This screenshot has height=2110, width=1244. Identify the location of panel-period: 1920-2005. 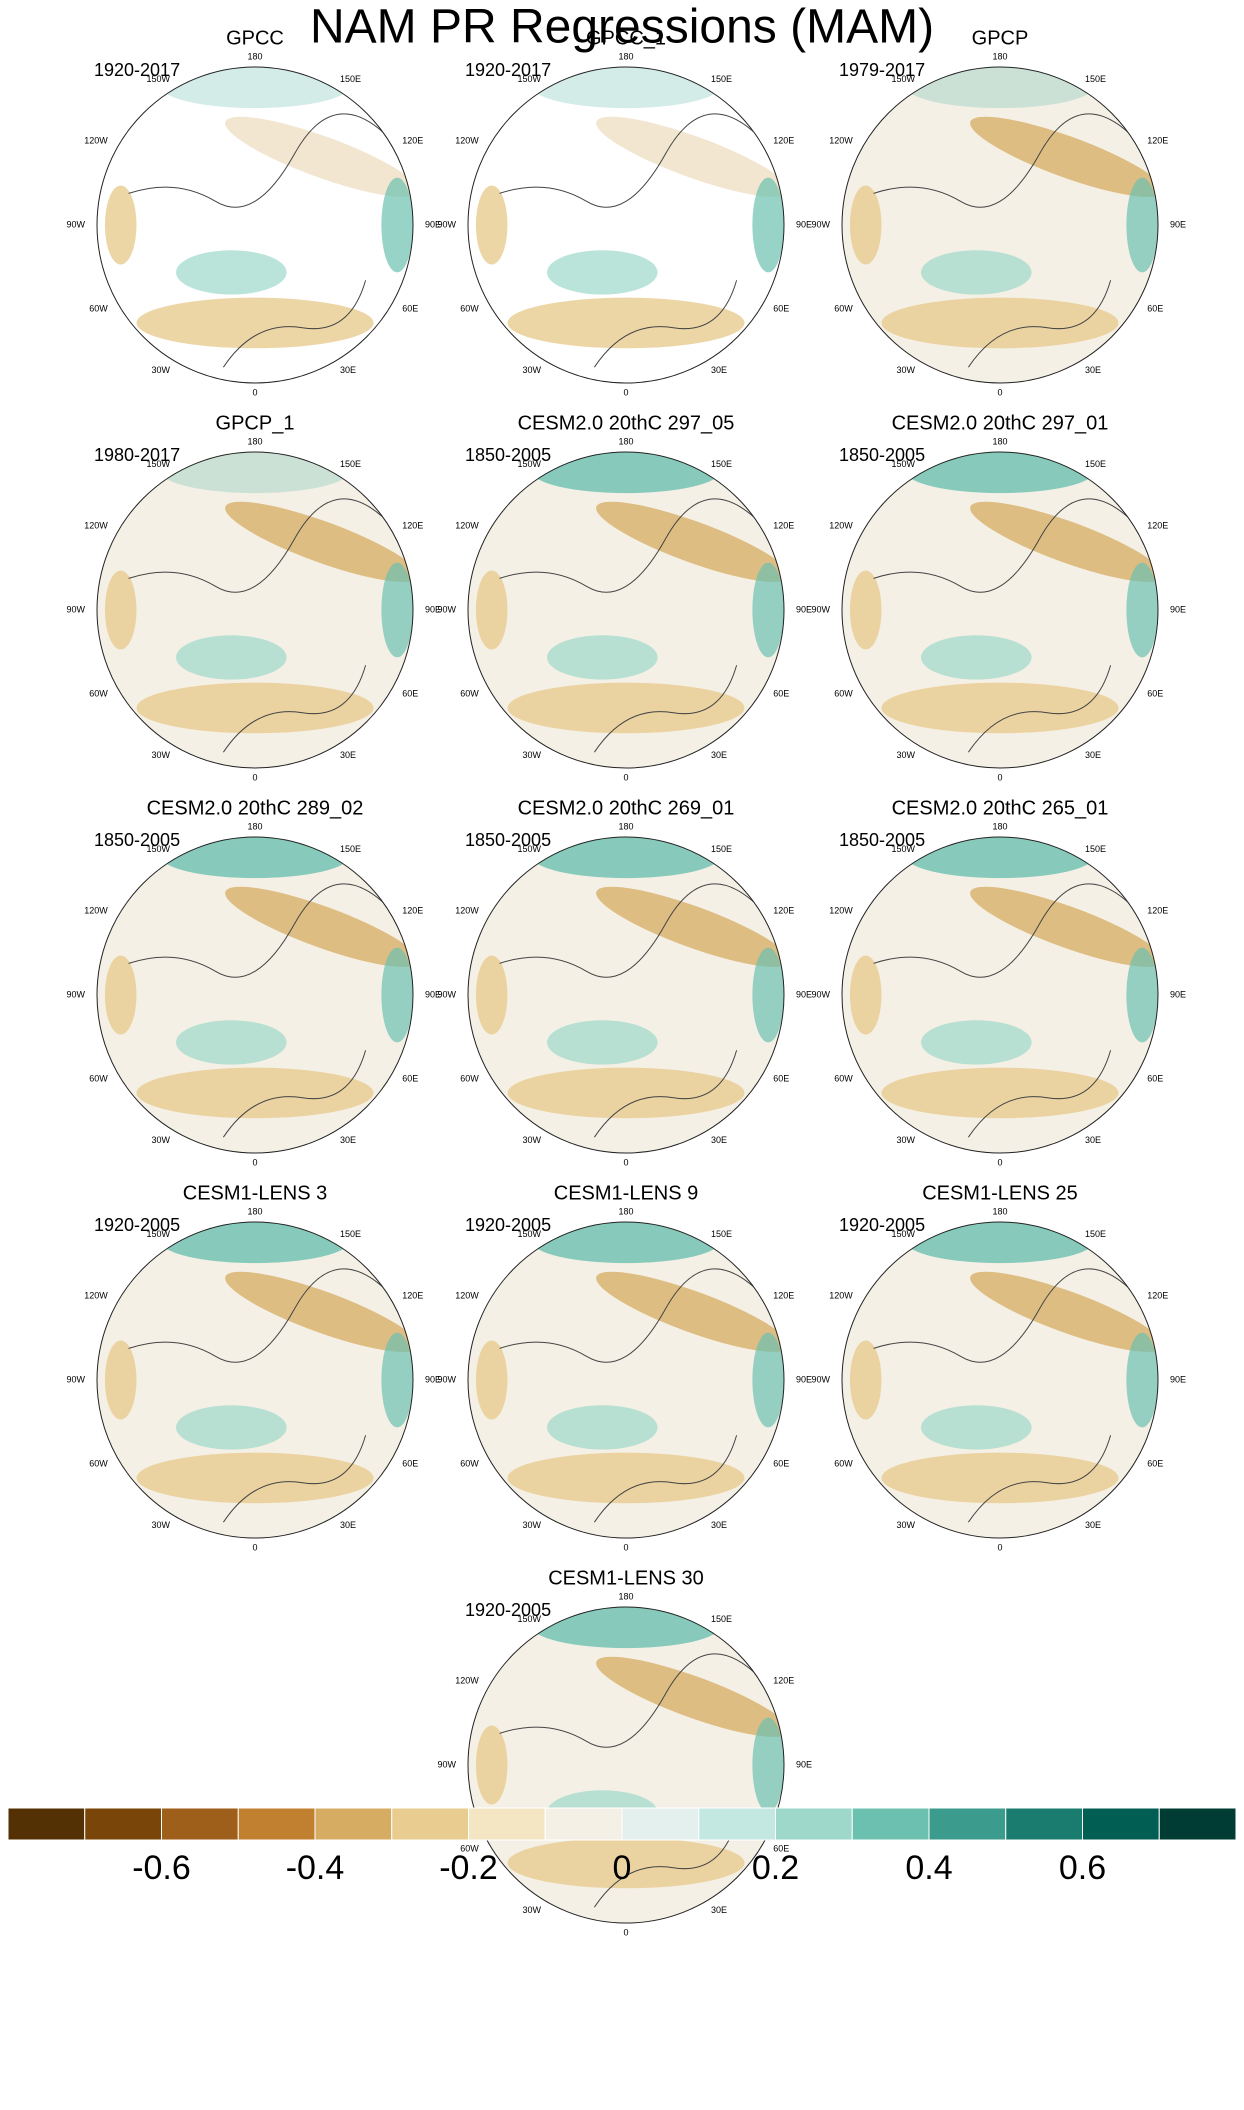
(882, 1225).